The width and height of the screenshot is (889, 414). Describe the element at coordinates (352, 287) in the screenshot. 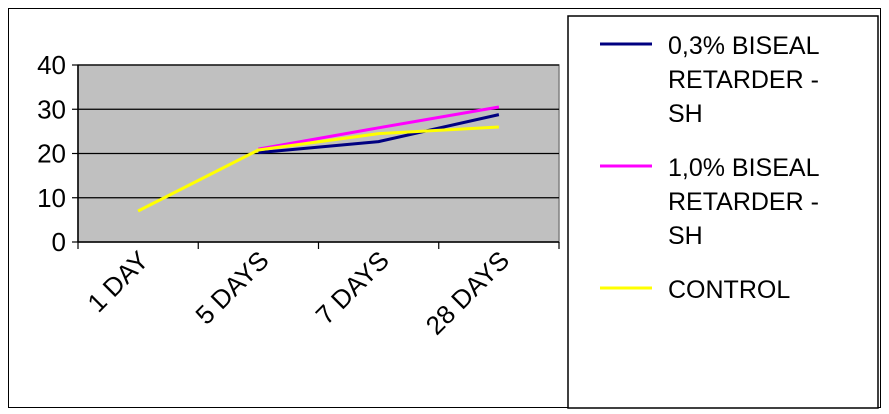

I see `x-tick-label: 7 DAYS` at that location.